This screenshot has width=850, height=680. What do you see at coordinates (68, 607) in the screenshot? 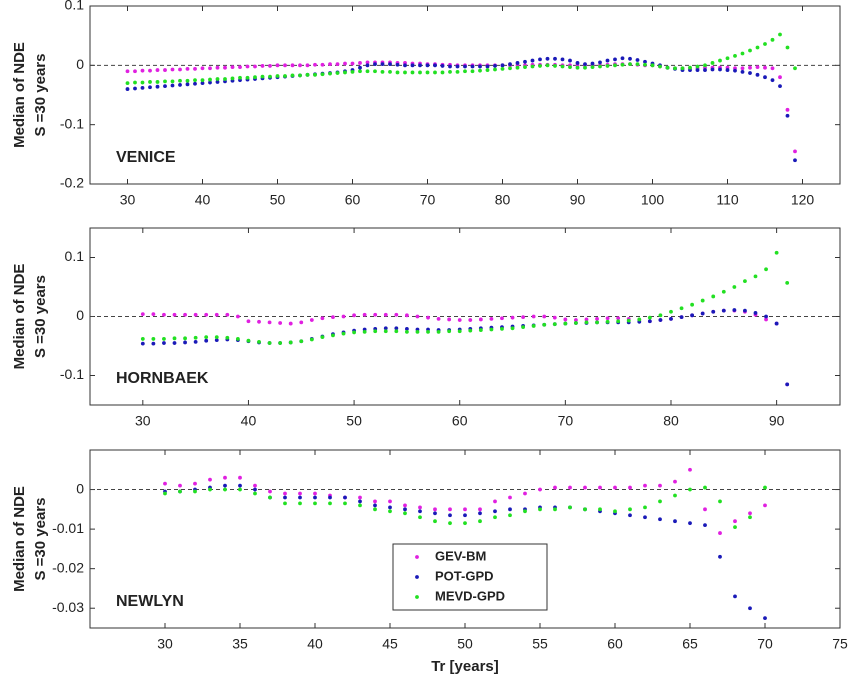
I see `y-tick-label: -0.03` at bounding box center [68, 607].